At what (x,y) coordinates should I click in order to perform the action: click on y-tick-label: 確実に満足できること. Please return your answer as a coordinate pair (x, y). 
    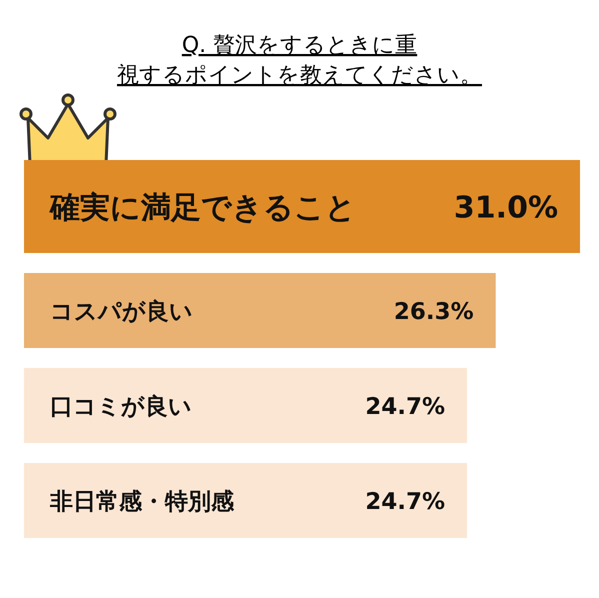
    Looking at the image, I should click on (202, 208).